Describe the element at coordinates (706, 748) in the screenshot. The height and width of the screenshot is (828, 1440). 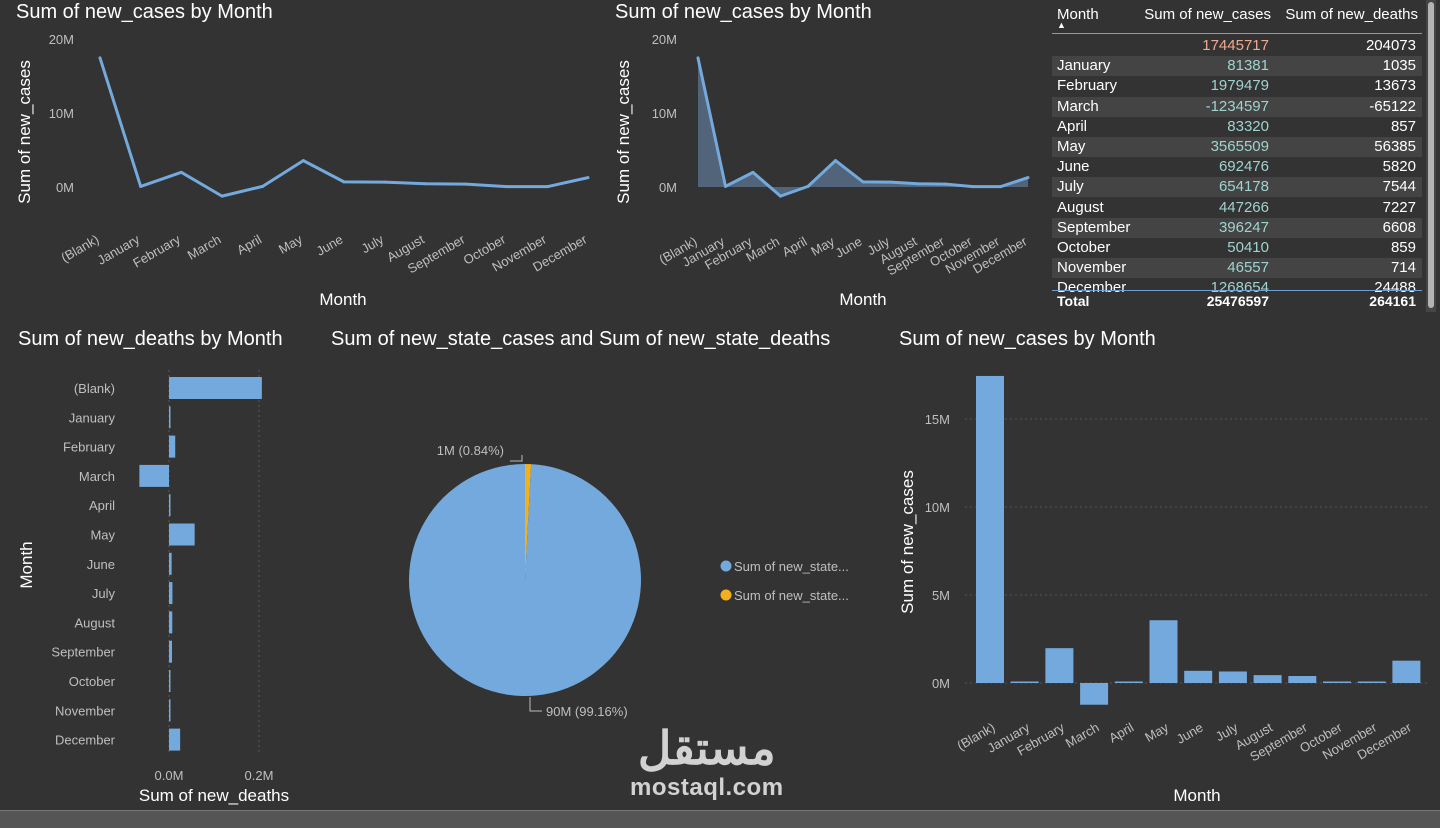
I see `watermark-arabic: مستقل` at that location.